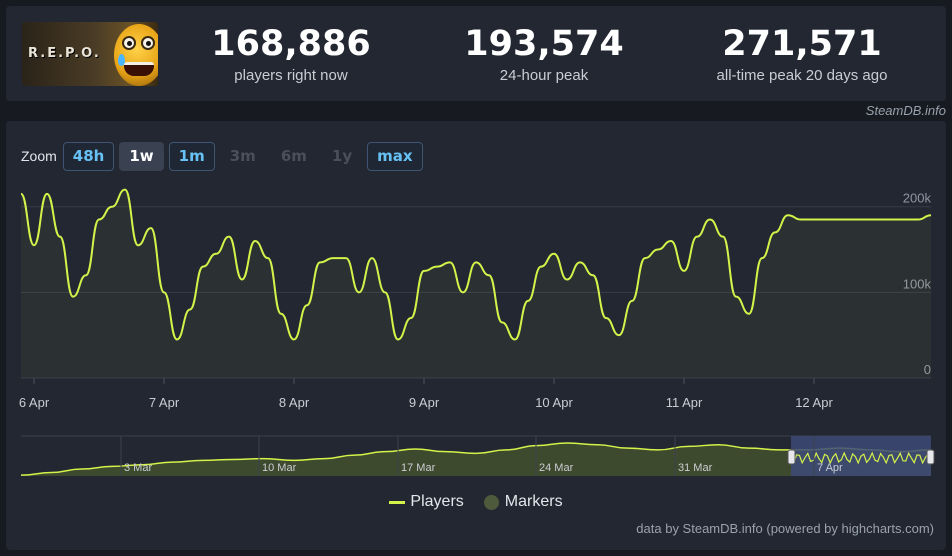  What do you see at coordinates (279, 468) in the screenshot?
I see `navigator-tick-label: 10 Mar` at bounding box center [279, 468].